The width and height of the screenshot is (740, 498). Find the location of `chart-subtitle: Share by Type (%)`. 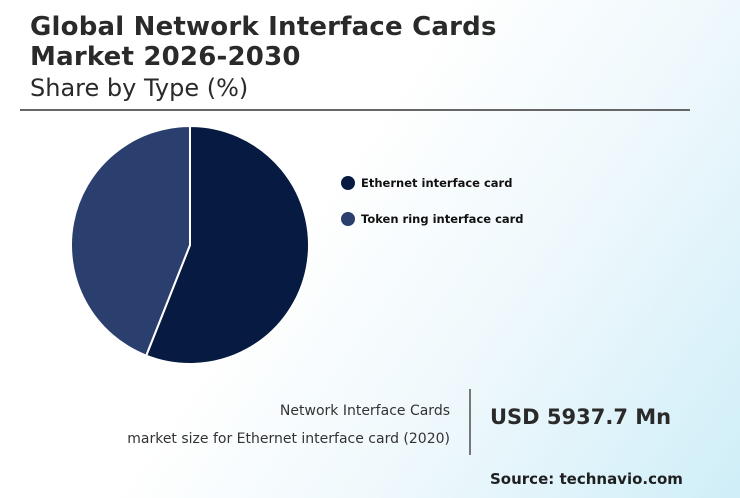

chart-subtitle: Share by Type (%) is located at coordinates (139, 88).